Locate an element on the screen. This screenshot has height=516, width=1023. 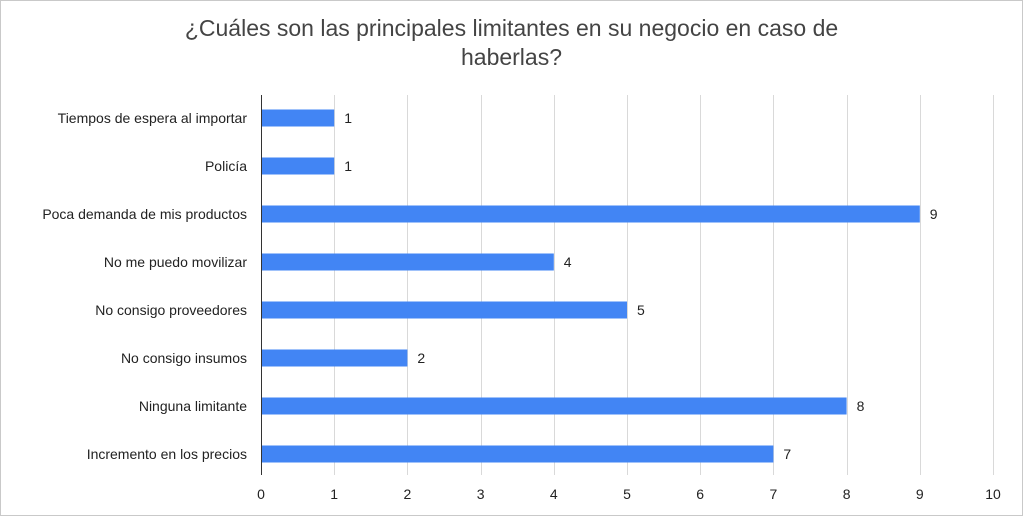
x-tick-label: 3 is located at coordinates (481, 494).